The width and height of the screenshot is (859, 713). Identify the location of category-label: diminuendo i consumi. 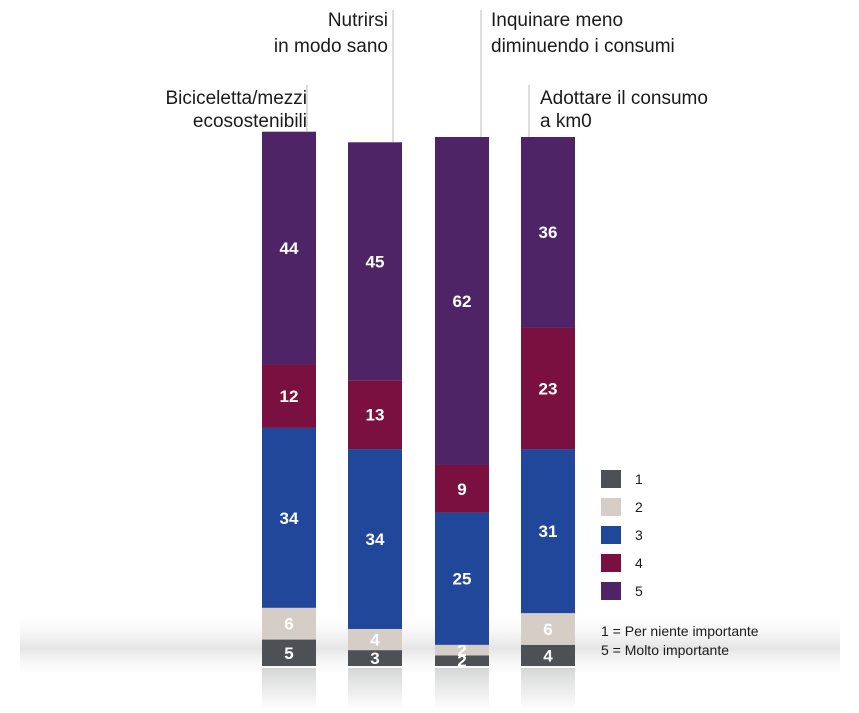
(583, 46).